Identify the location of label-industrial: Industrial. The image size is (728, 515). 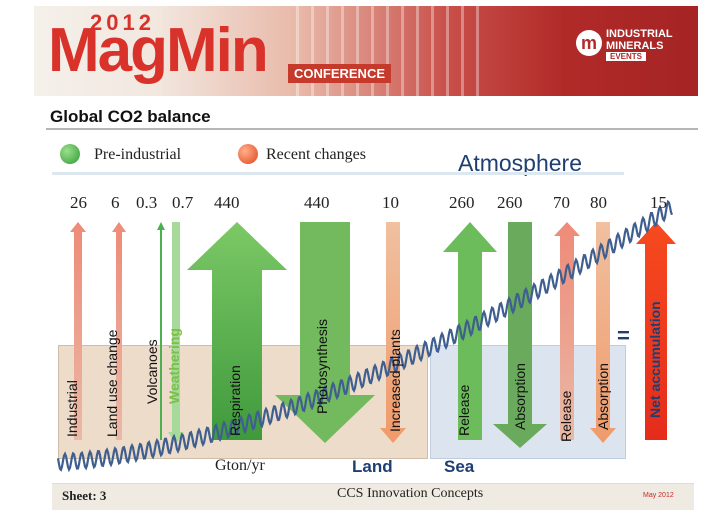
(72, 408).